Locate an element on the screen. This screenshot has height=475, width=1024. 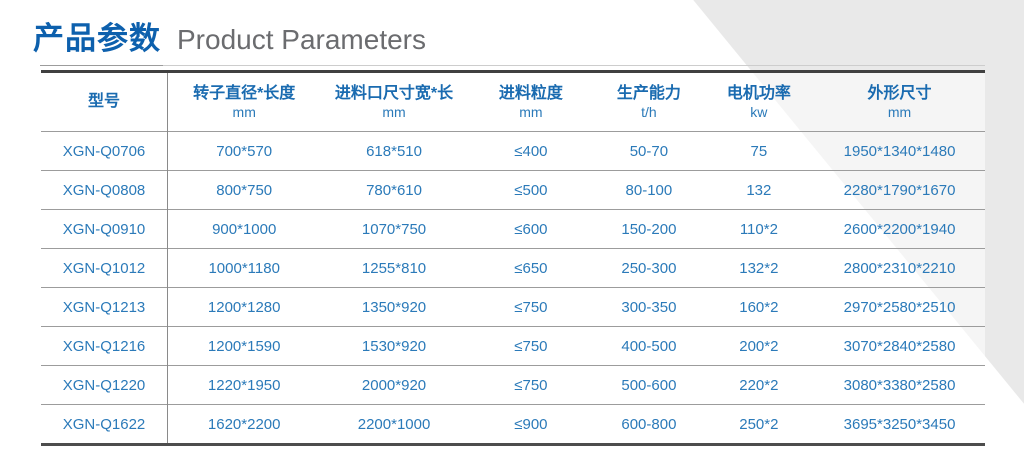
cell-inlet-size: 1255*810 is located at coordinates (394, 268).